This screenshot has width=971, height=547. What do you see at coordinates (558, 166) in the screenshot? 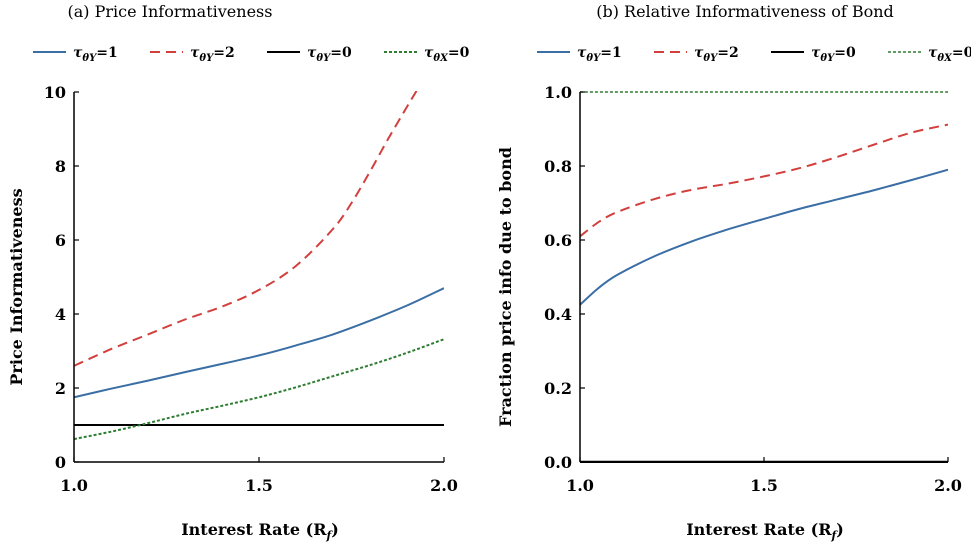
I see `y-tick-label: 0.8` at bounding box center [558, 166].